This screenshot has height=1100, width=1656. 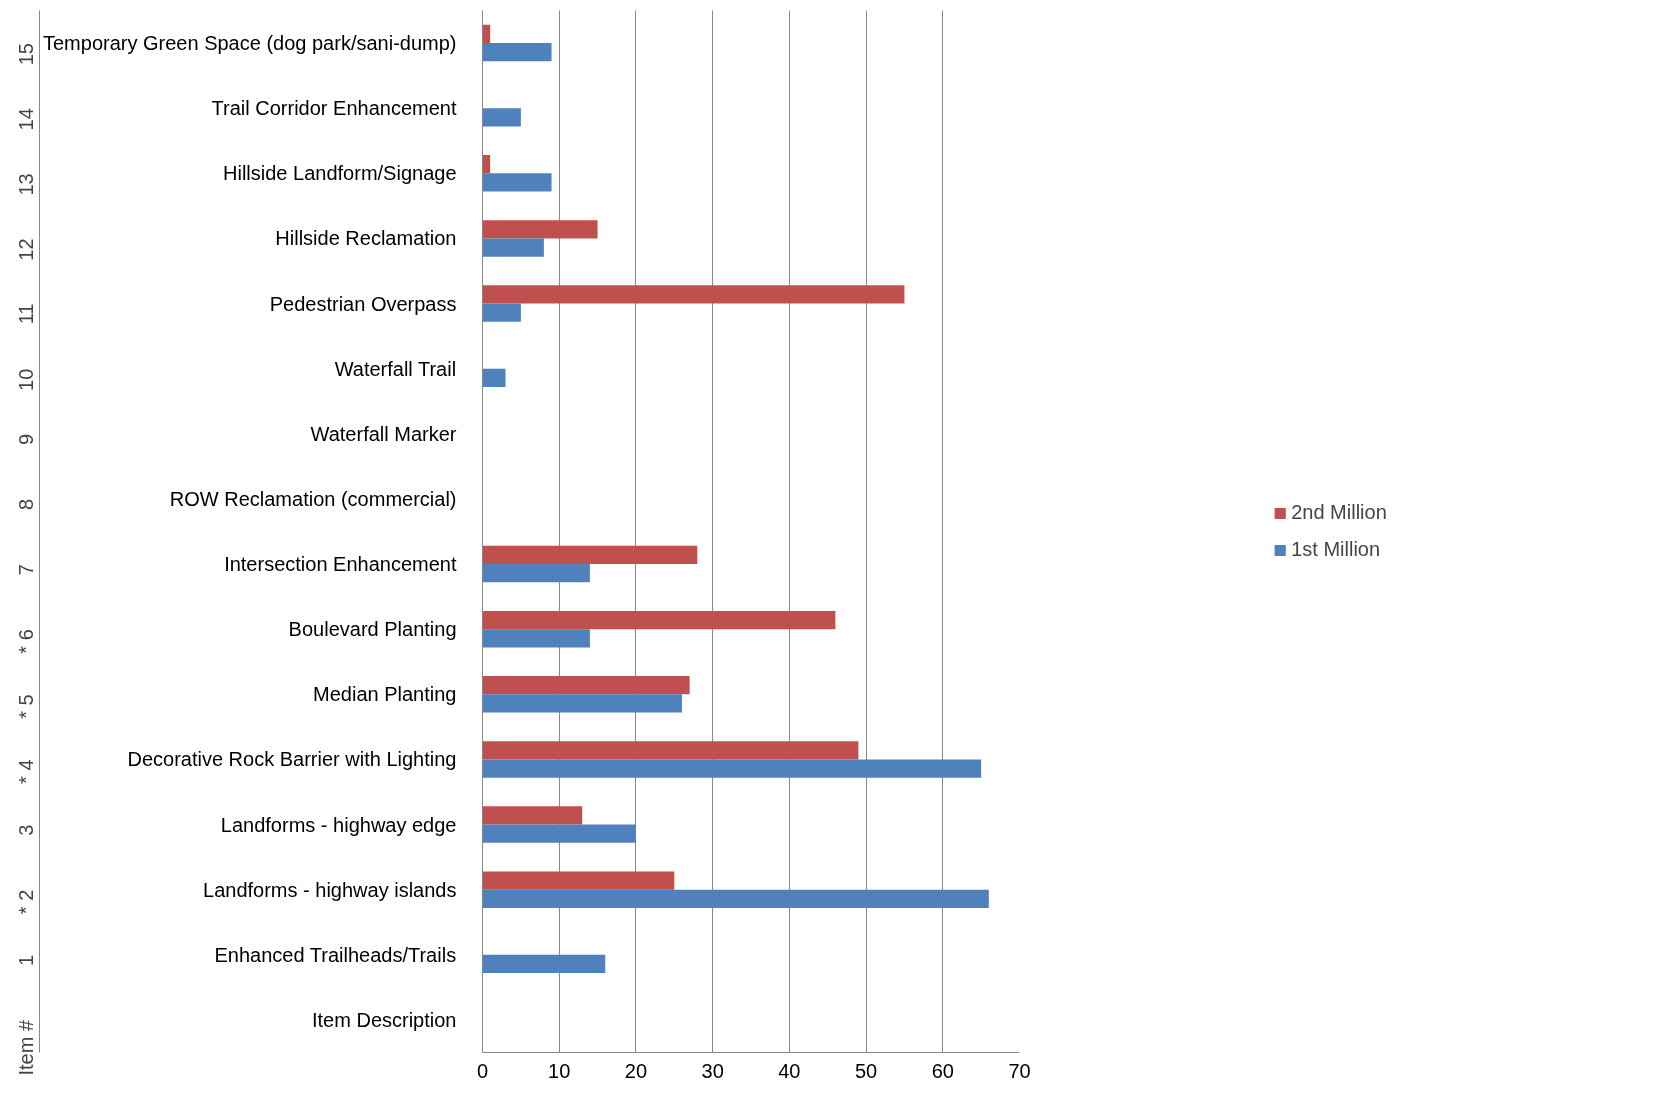 What do you see at coordinates (25, 54) in the screenshot?
I see `text: 15` at bounding box center [25, 54].